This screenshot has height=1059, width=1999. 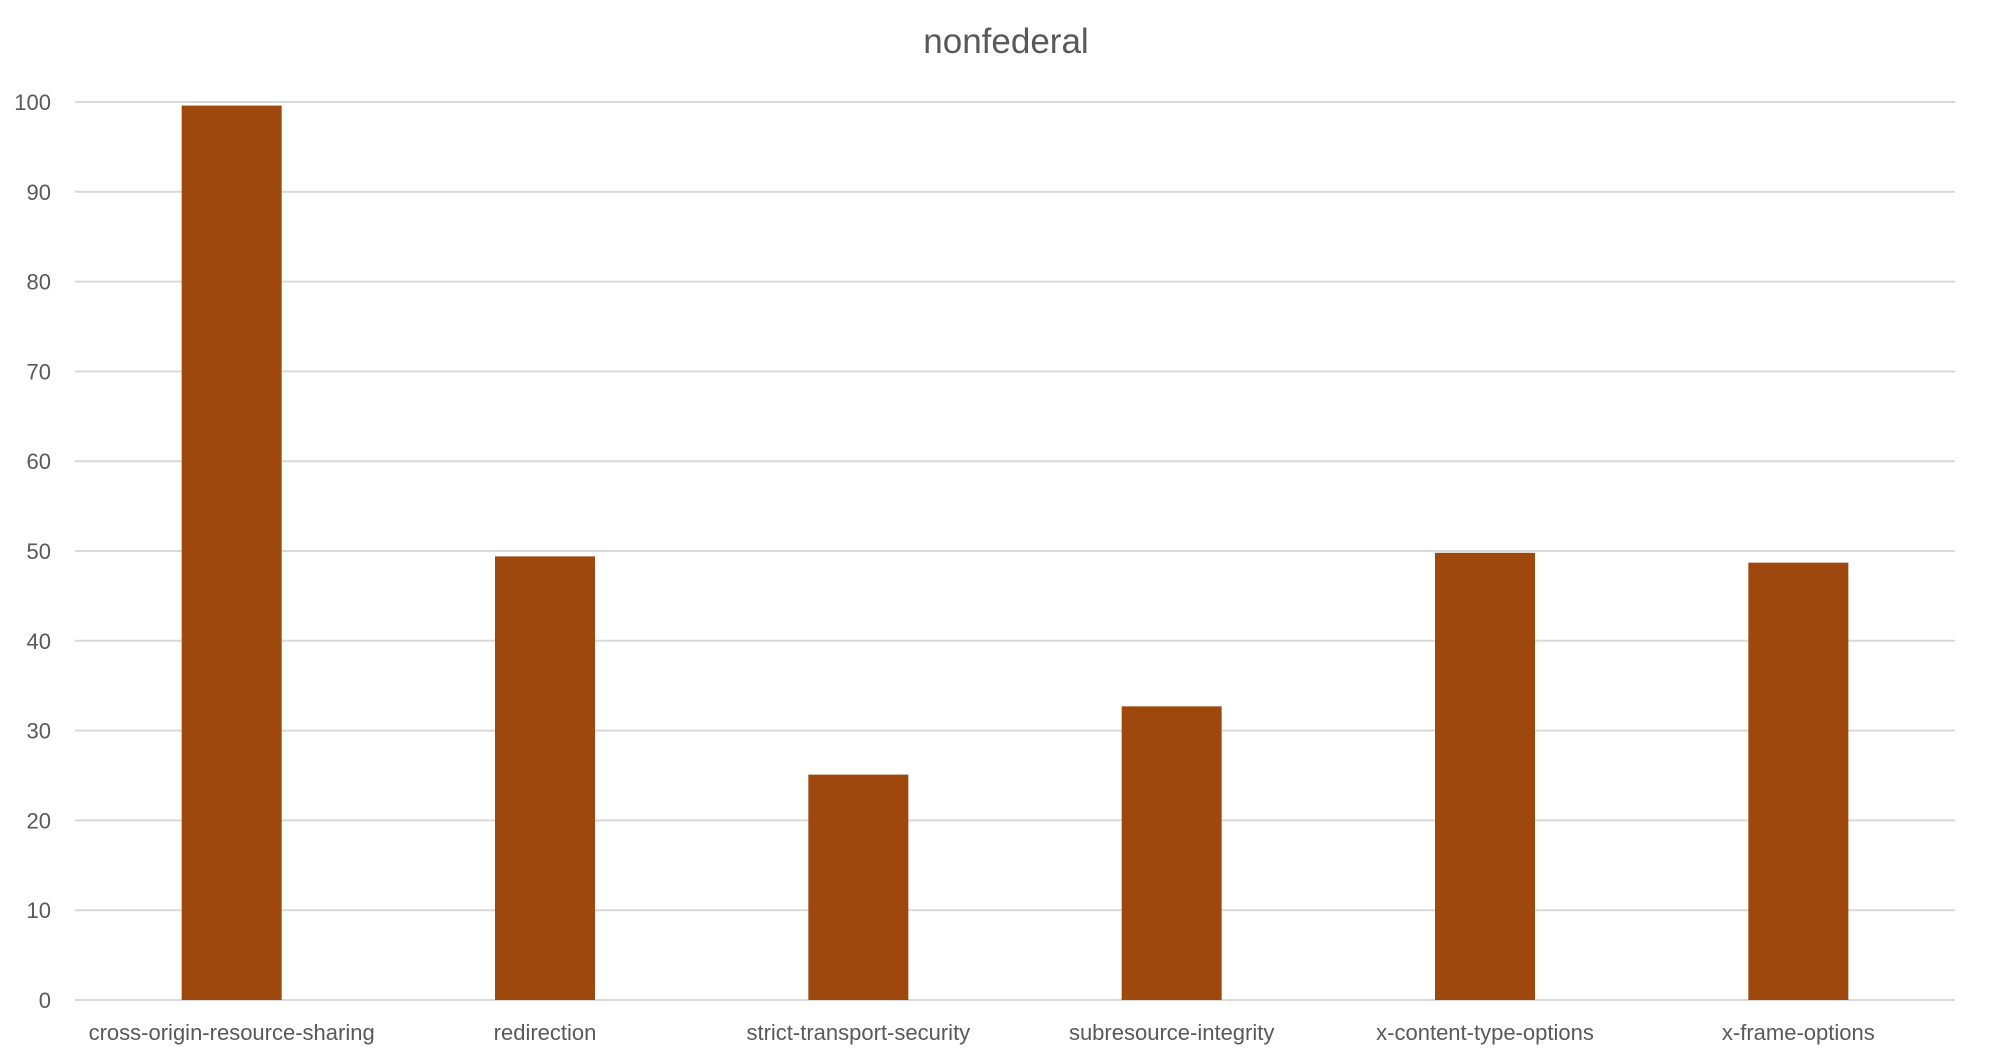 What do you see at coordinates (545, 1032) in the screenshot?
I see `x-category-label: redirection` at bounding box center [545, 1032].